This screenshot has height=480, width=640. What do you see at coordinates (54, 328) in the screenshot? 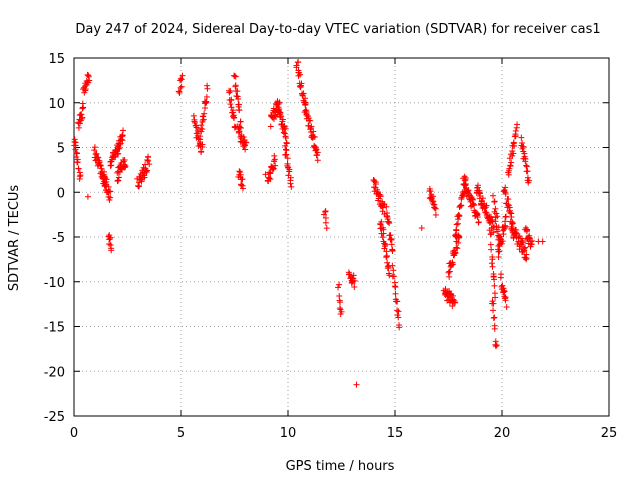
I see `y-tick-label: -15` at bounding box center [54, 328].